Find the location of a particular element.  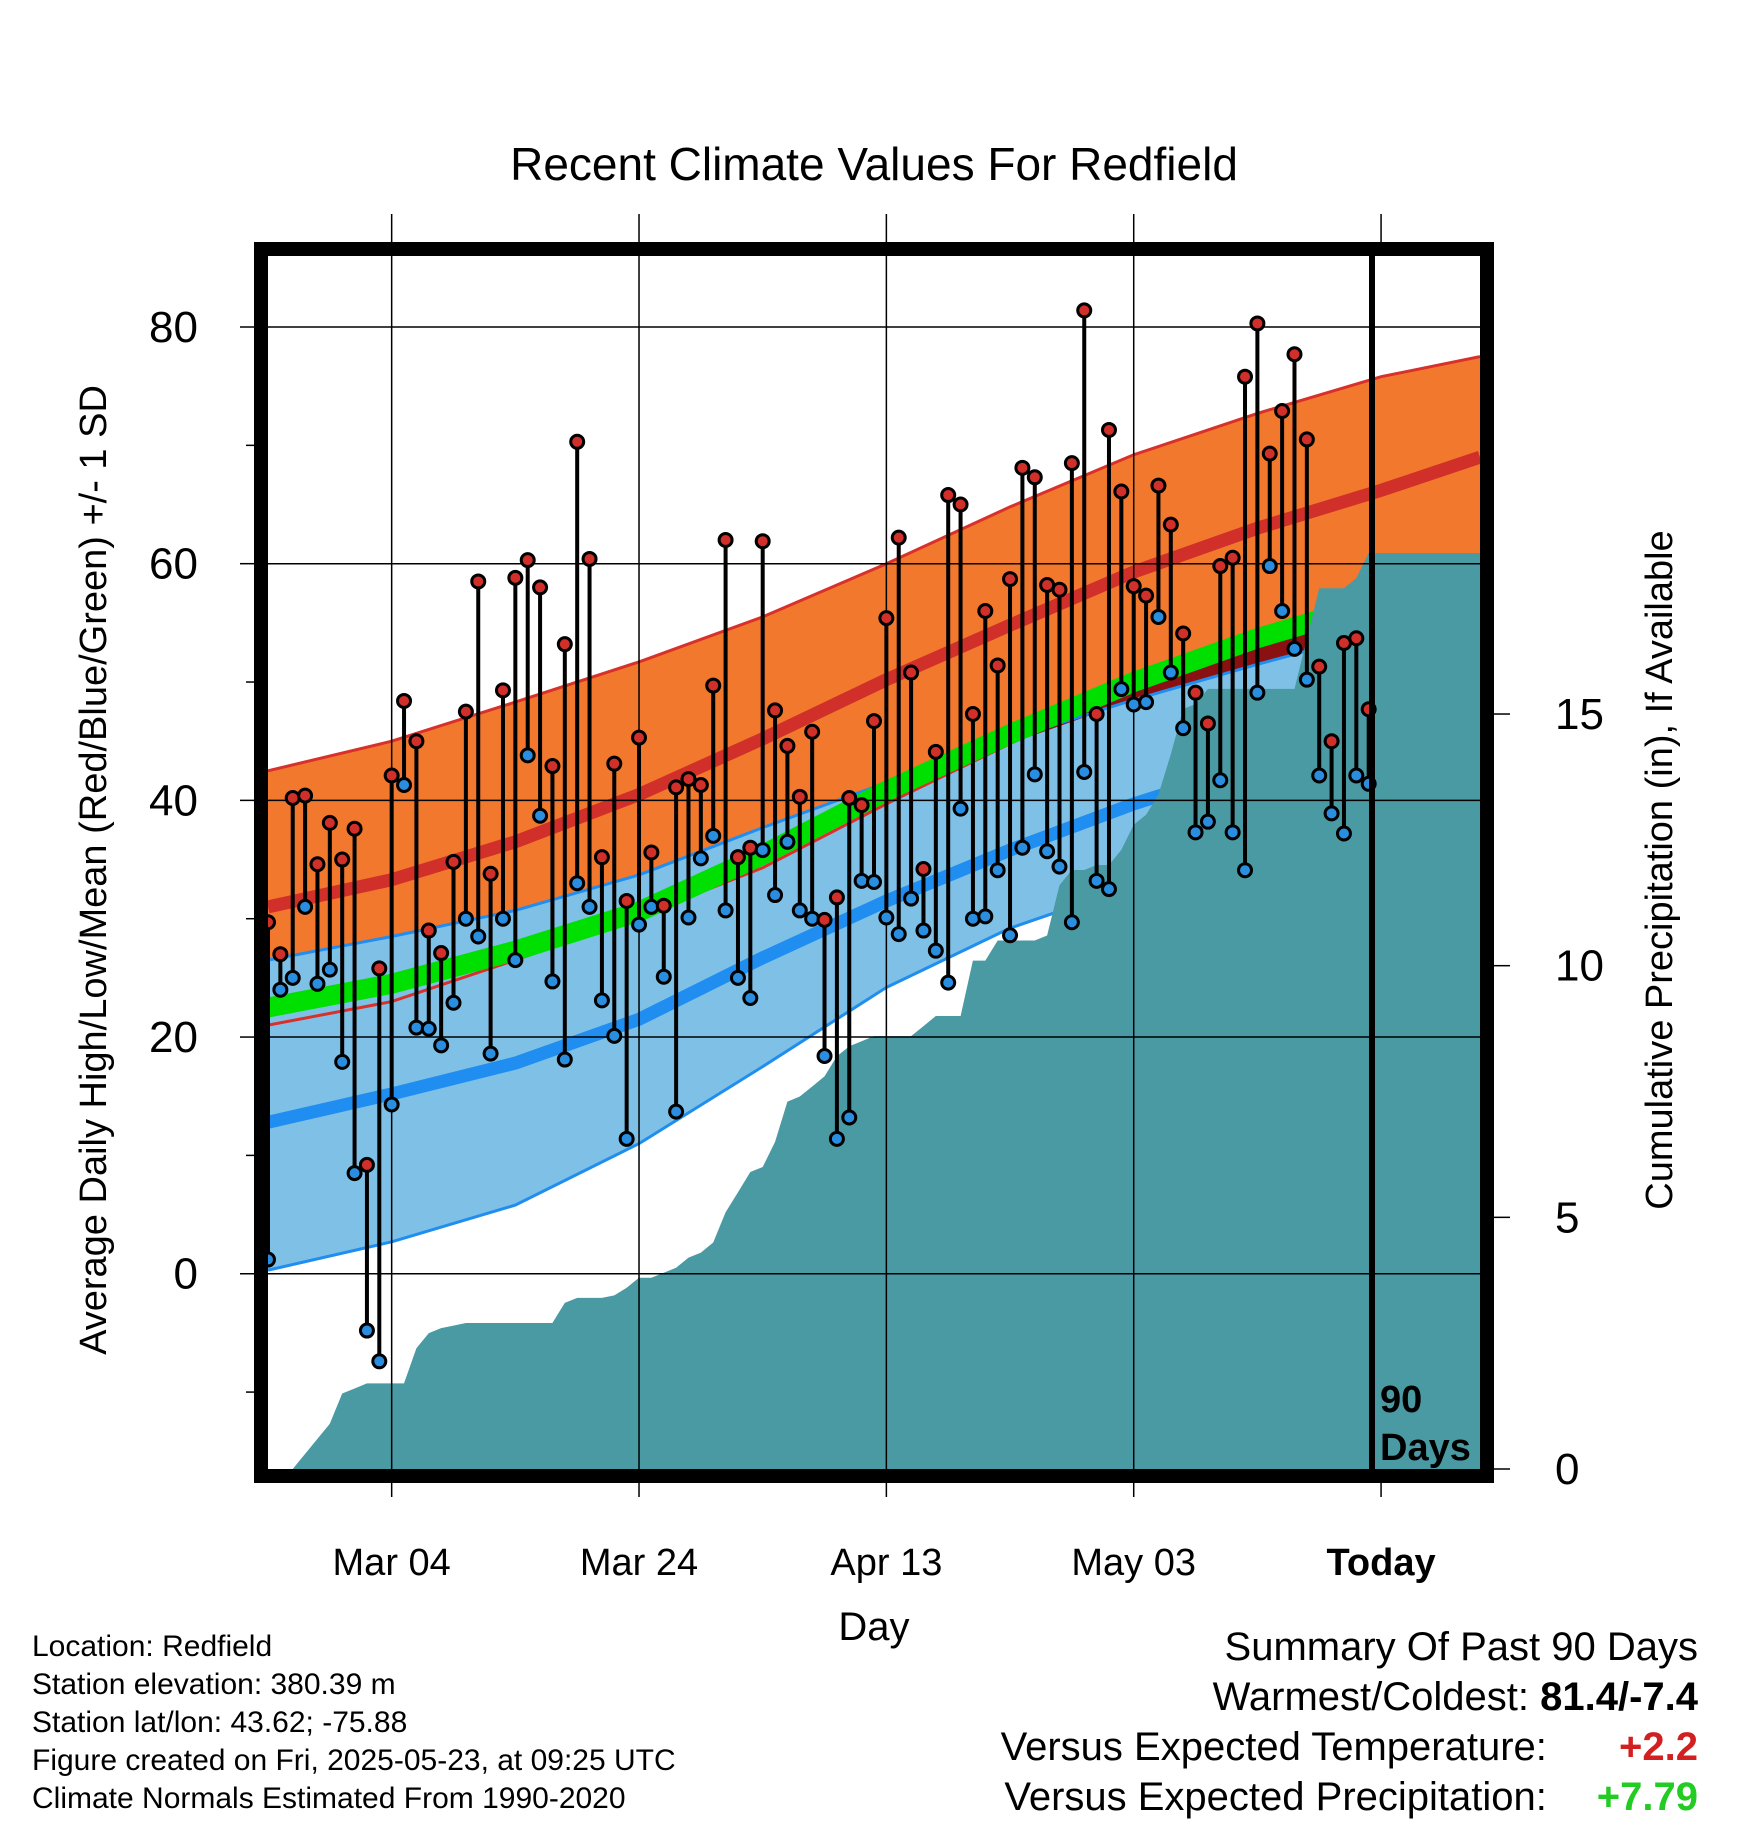

info-normals: Climate Normals Estimated From 1990-2020 is located at coordinates (329, 1798).